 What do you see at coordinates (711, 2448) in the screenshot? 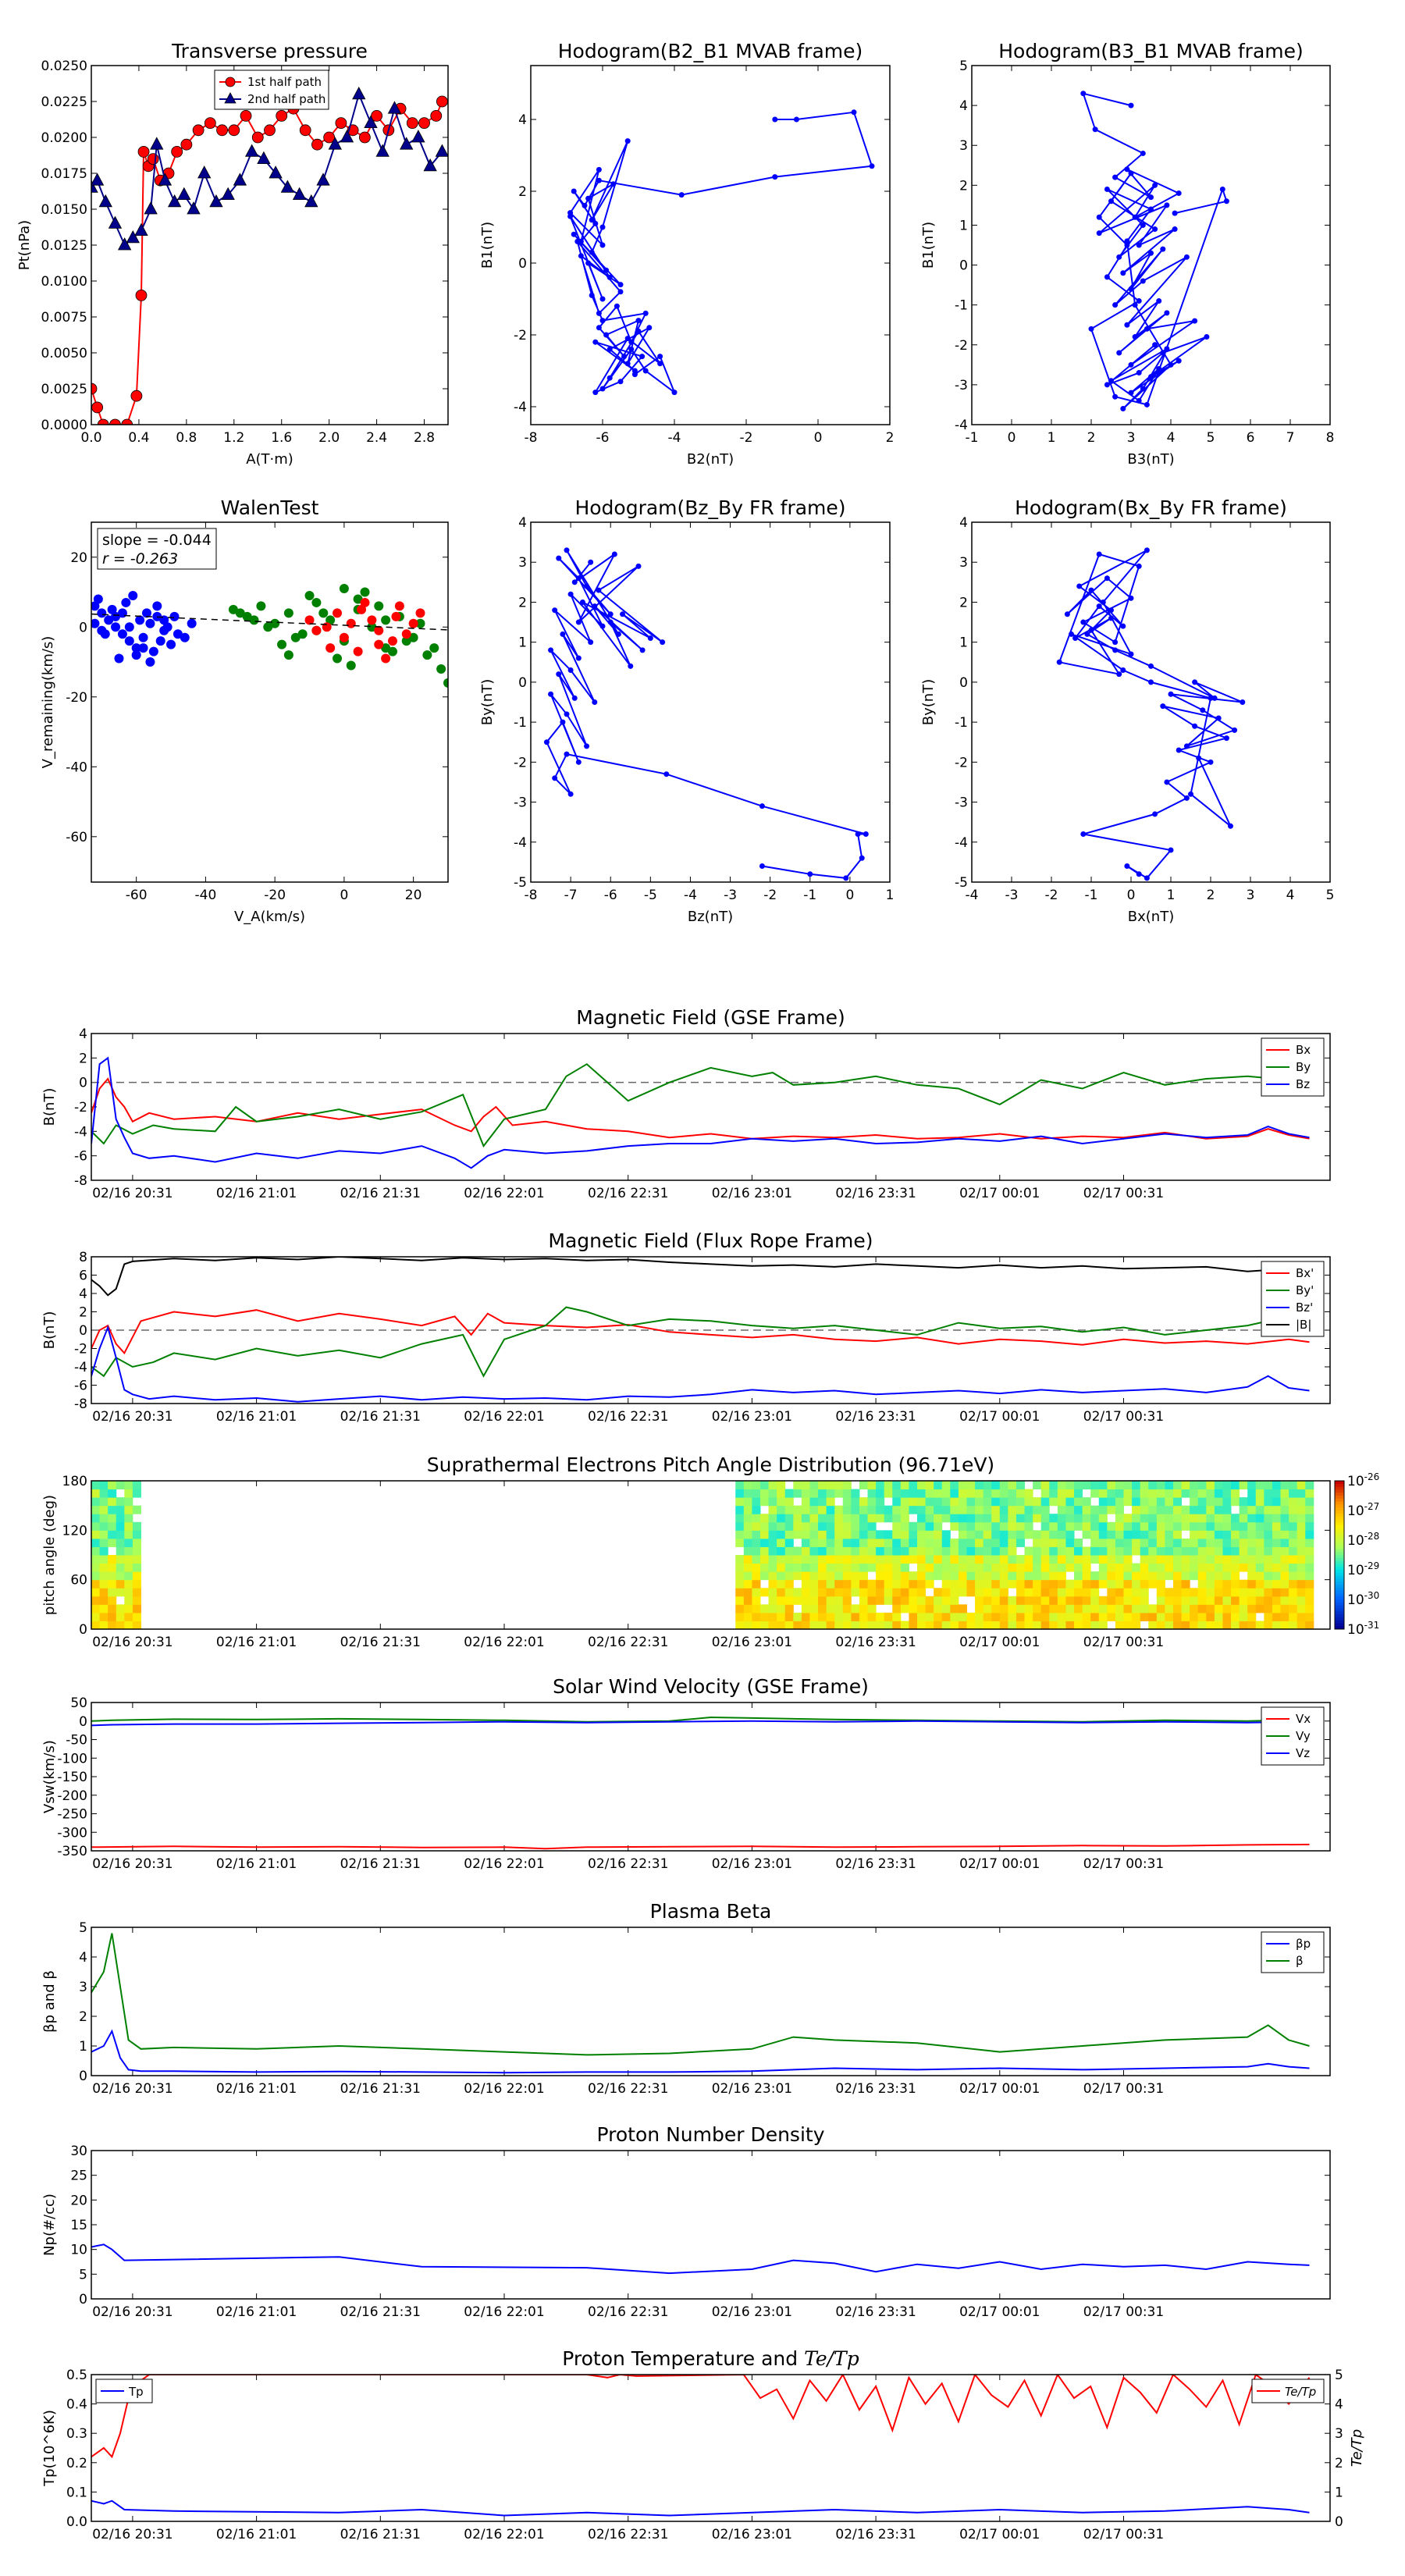
I see `temp-frame` at bounding box center [711, 2448].